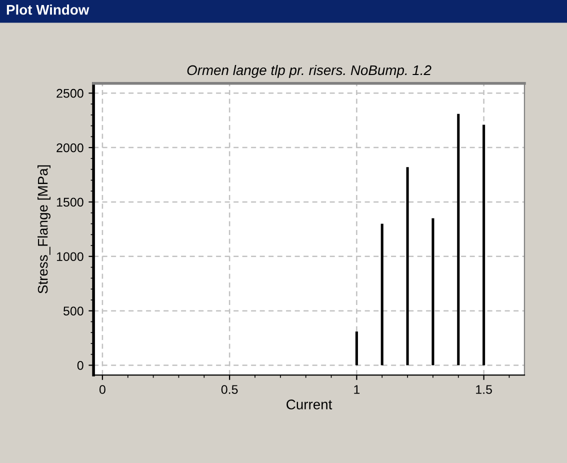 The width and height of the screenshot is (567, 463). Describe the element at coordinates (70, 147) in the screenshot. I see `y-tick-label: 2000` at that location.